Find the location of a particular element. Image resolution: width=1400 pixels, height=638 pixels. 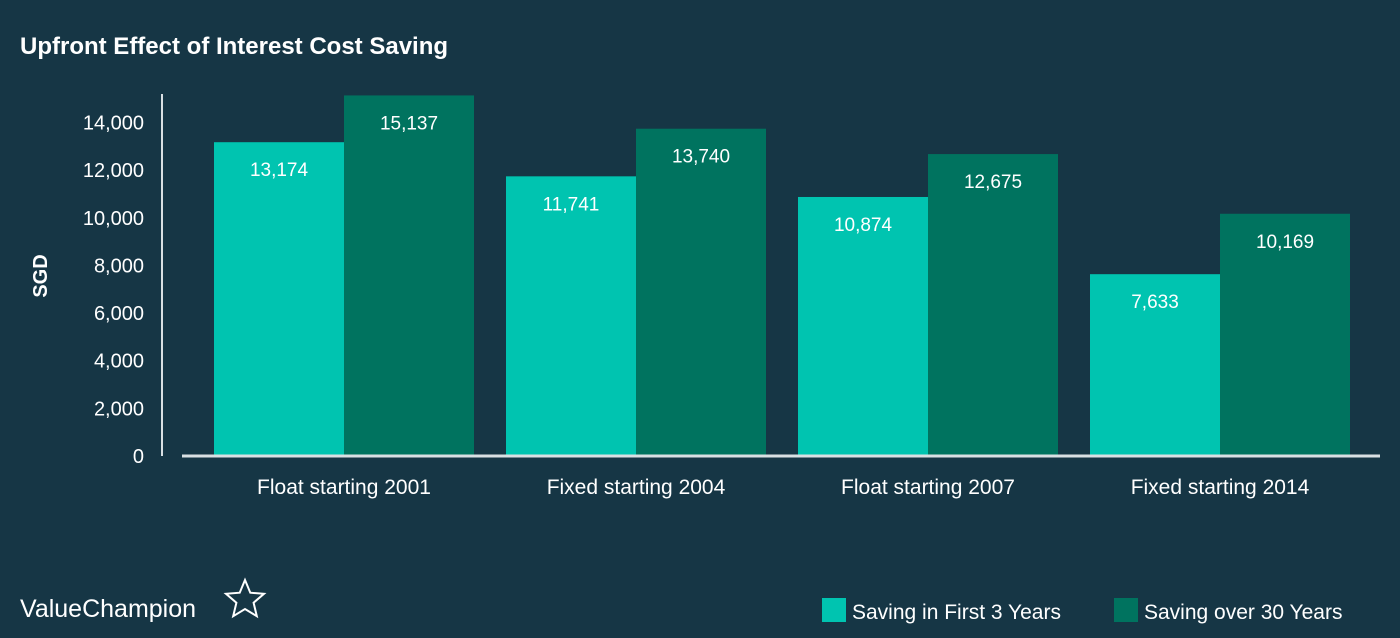

legend-label: Saving in First 3 Years is located at coordinates (956, 612).